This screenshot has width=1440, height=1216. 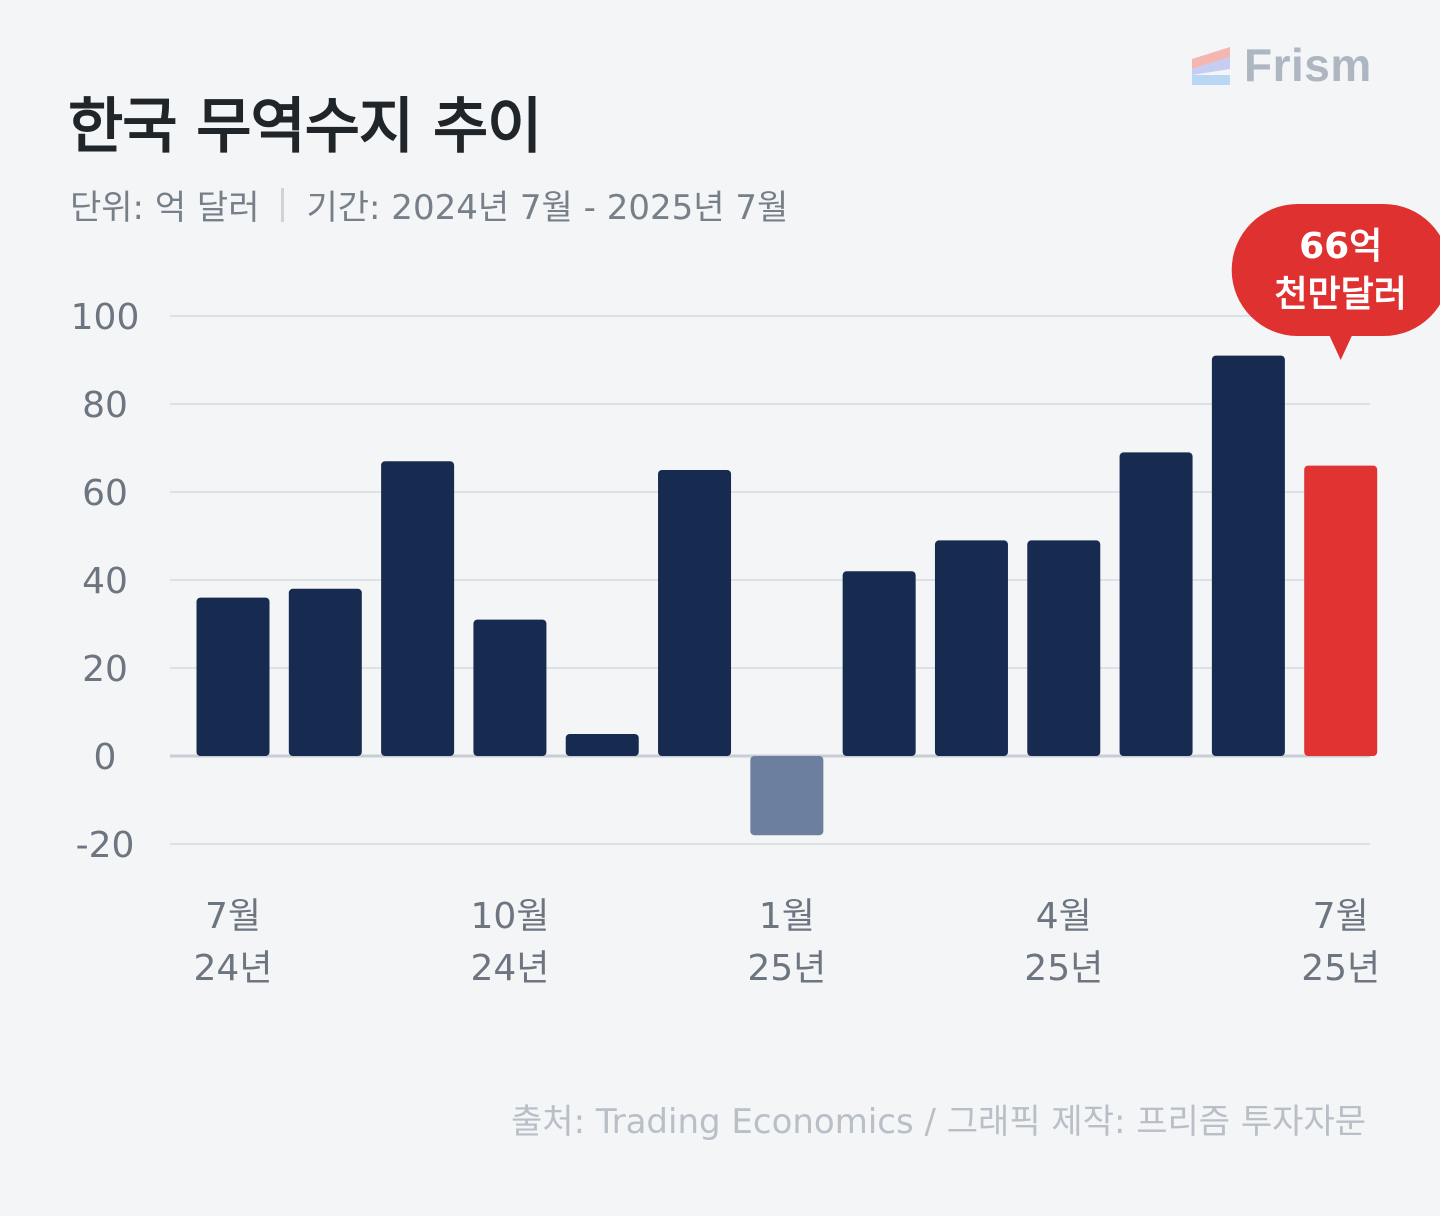 I want to click on x-tick-label-month: 10월, so click(x=509, y=916).